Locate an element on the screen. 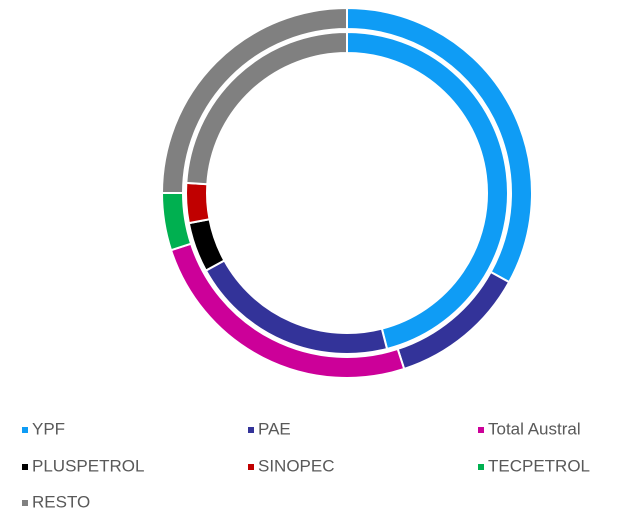  legend-label: PLUSPETROL is located at coordinates (88, 465).